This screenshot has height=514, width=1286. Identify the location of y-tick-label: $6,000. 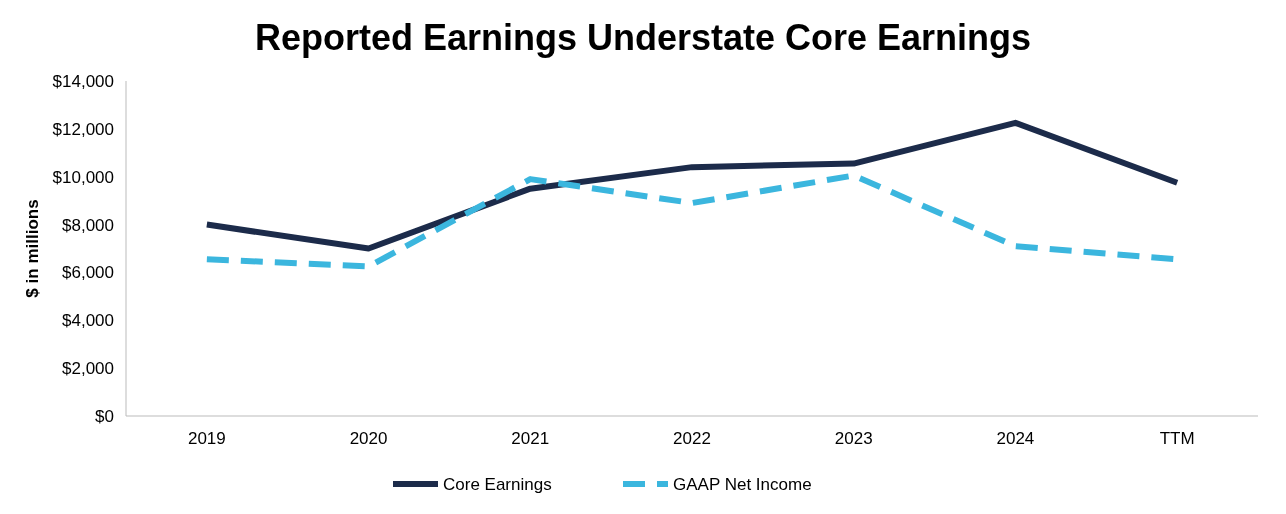
(88, 273).